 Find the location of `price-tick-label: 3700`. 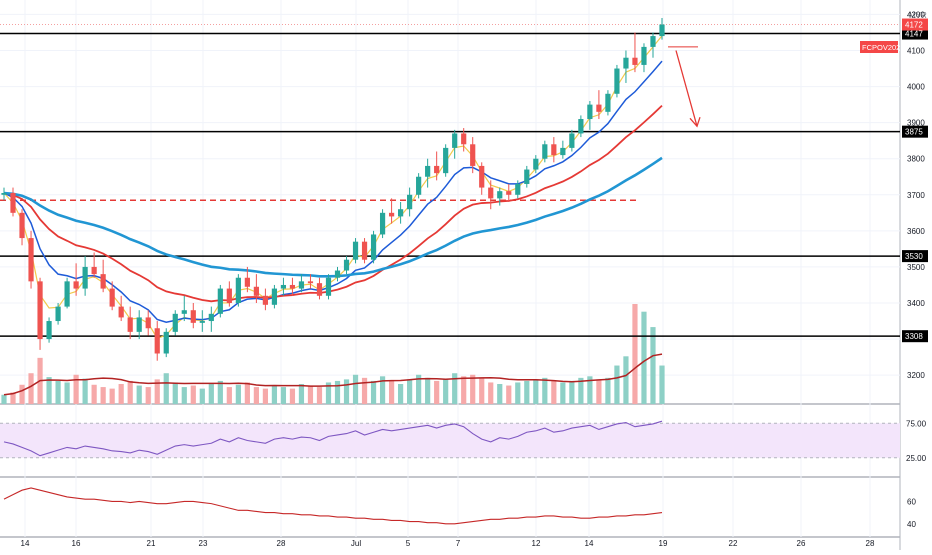

price-tick-label: 3700 is located at coordinates (916, 195).